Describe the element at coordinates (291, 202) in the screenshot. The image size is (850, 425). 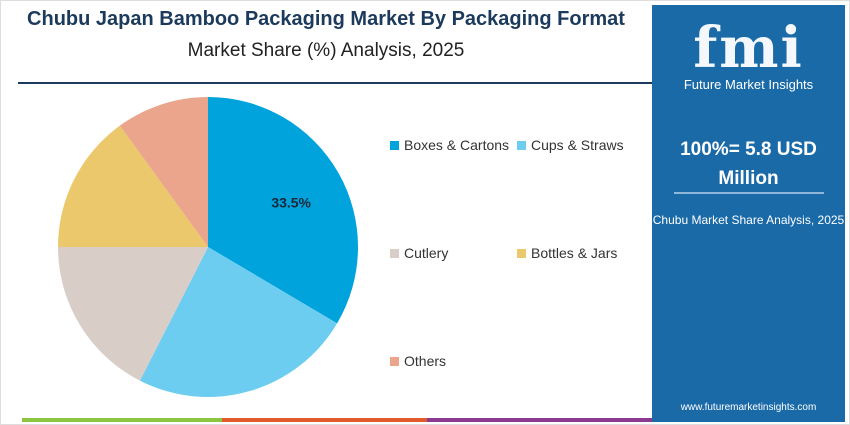
I see `data-label: 33.5%` at that location.